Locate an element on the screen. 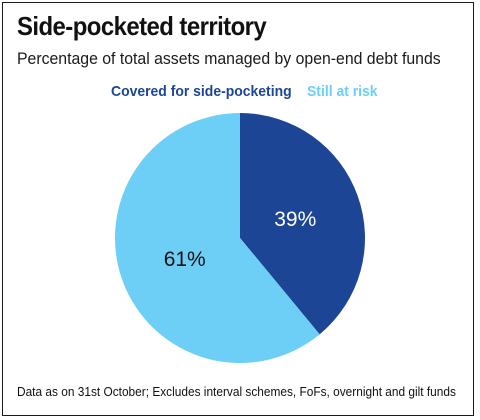 The height and width of the screenshot is (420, 480). chart-legend: Covered for side-pocketing Still at risk is located at coordinates (291, 93).